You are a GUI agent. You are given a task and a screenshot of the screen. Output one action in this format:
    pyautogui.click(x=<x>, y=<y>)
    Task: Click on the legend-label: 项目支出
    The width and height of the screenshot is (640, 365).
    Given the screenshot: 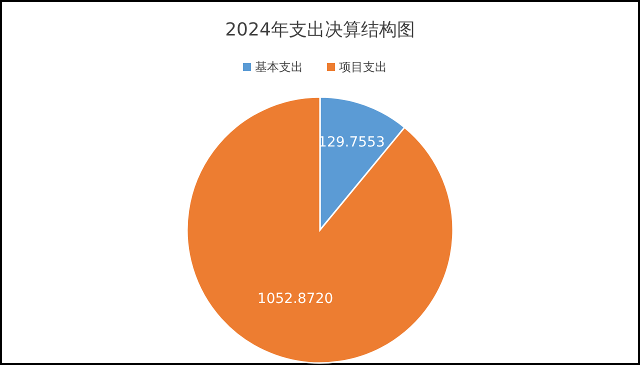 What is the action you would take?
    pyautogui.click(x=363, y=67)
    